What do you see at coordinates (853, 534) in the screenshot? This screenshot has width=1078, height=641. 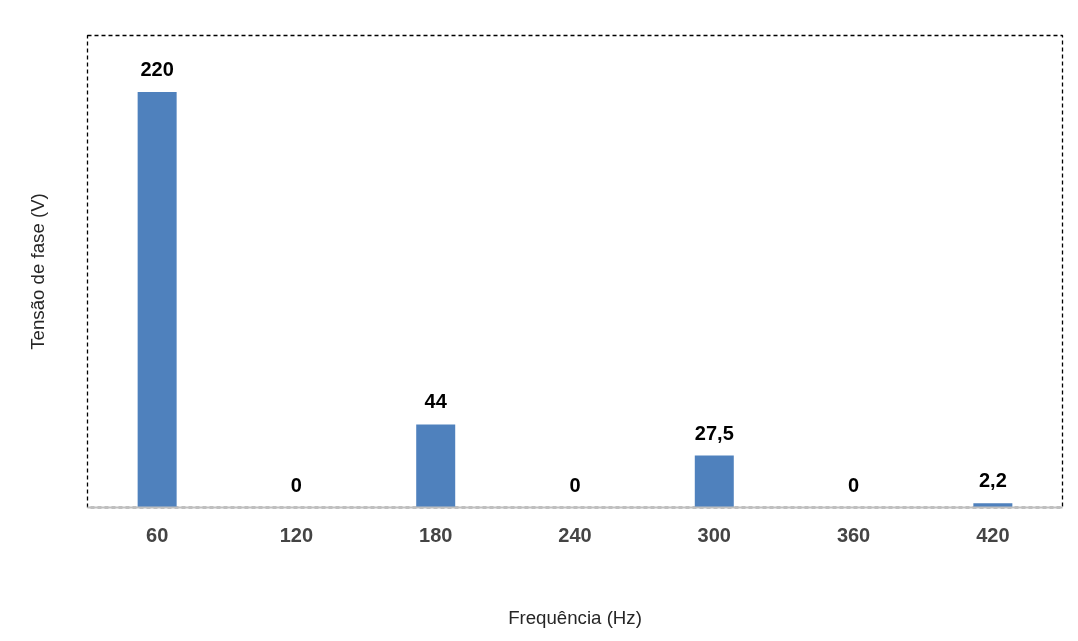 I see `x-tick-label: 360` at bounding box center [853, 534].